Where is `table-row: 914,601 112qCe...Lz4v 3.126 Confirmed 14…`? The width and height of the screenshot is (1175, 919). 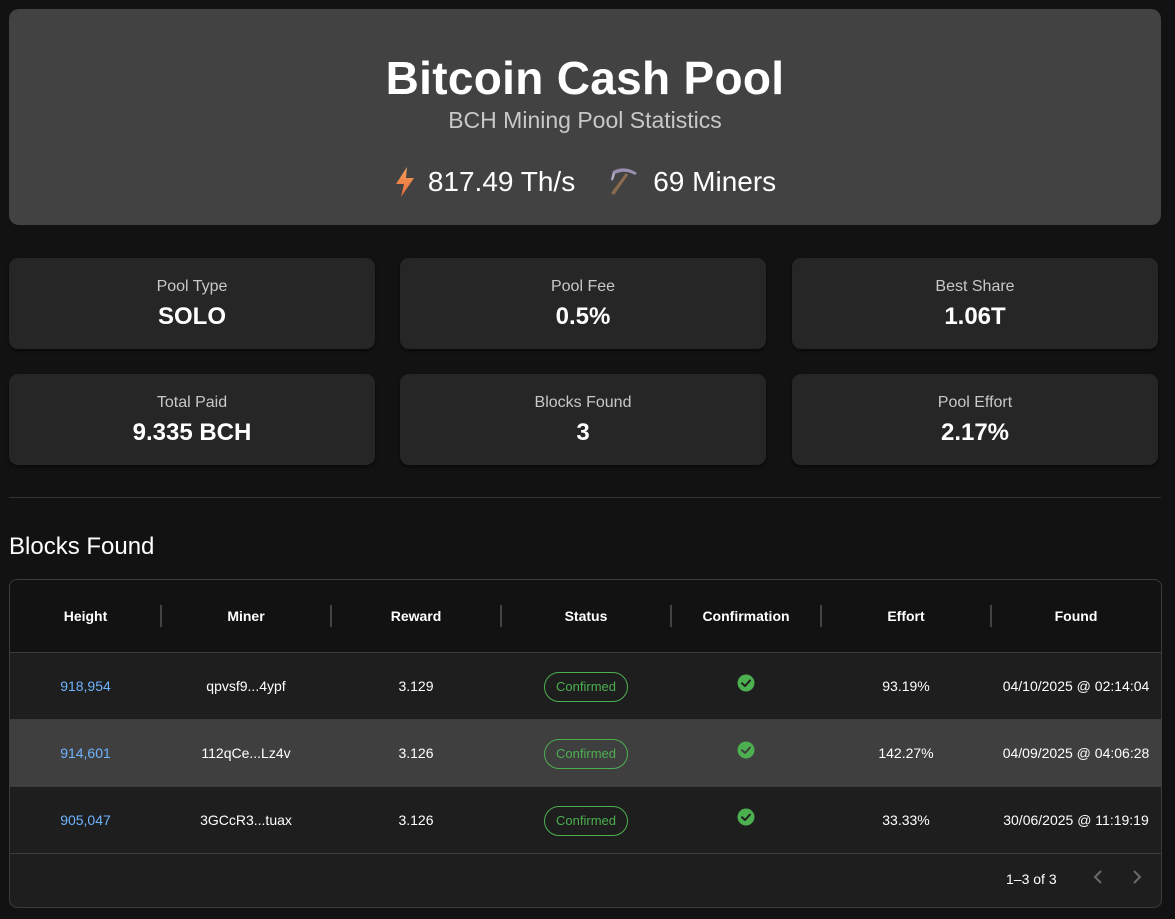 table-row: 914,601 112qCe...Lz4v 3.126 Confirmed 14… is located at coordinates (585, 753).